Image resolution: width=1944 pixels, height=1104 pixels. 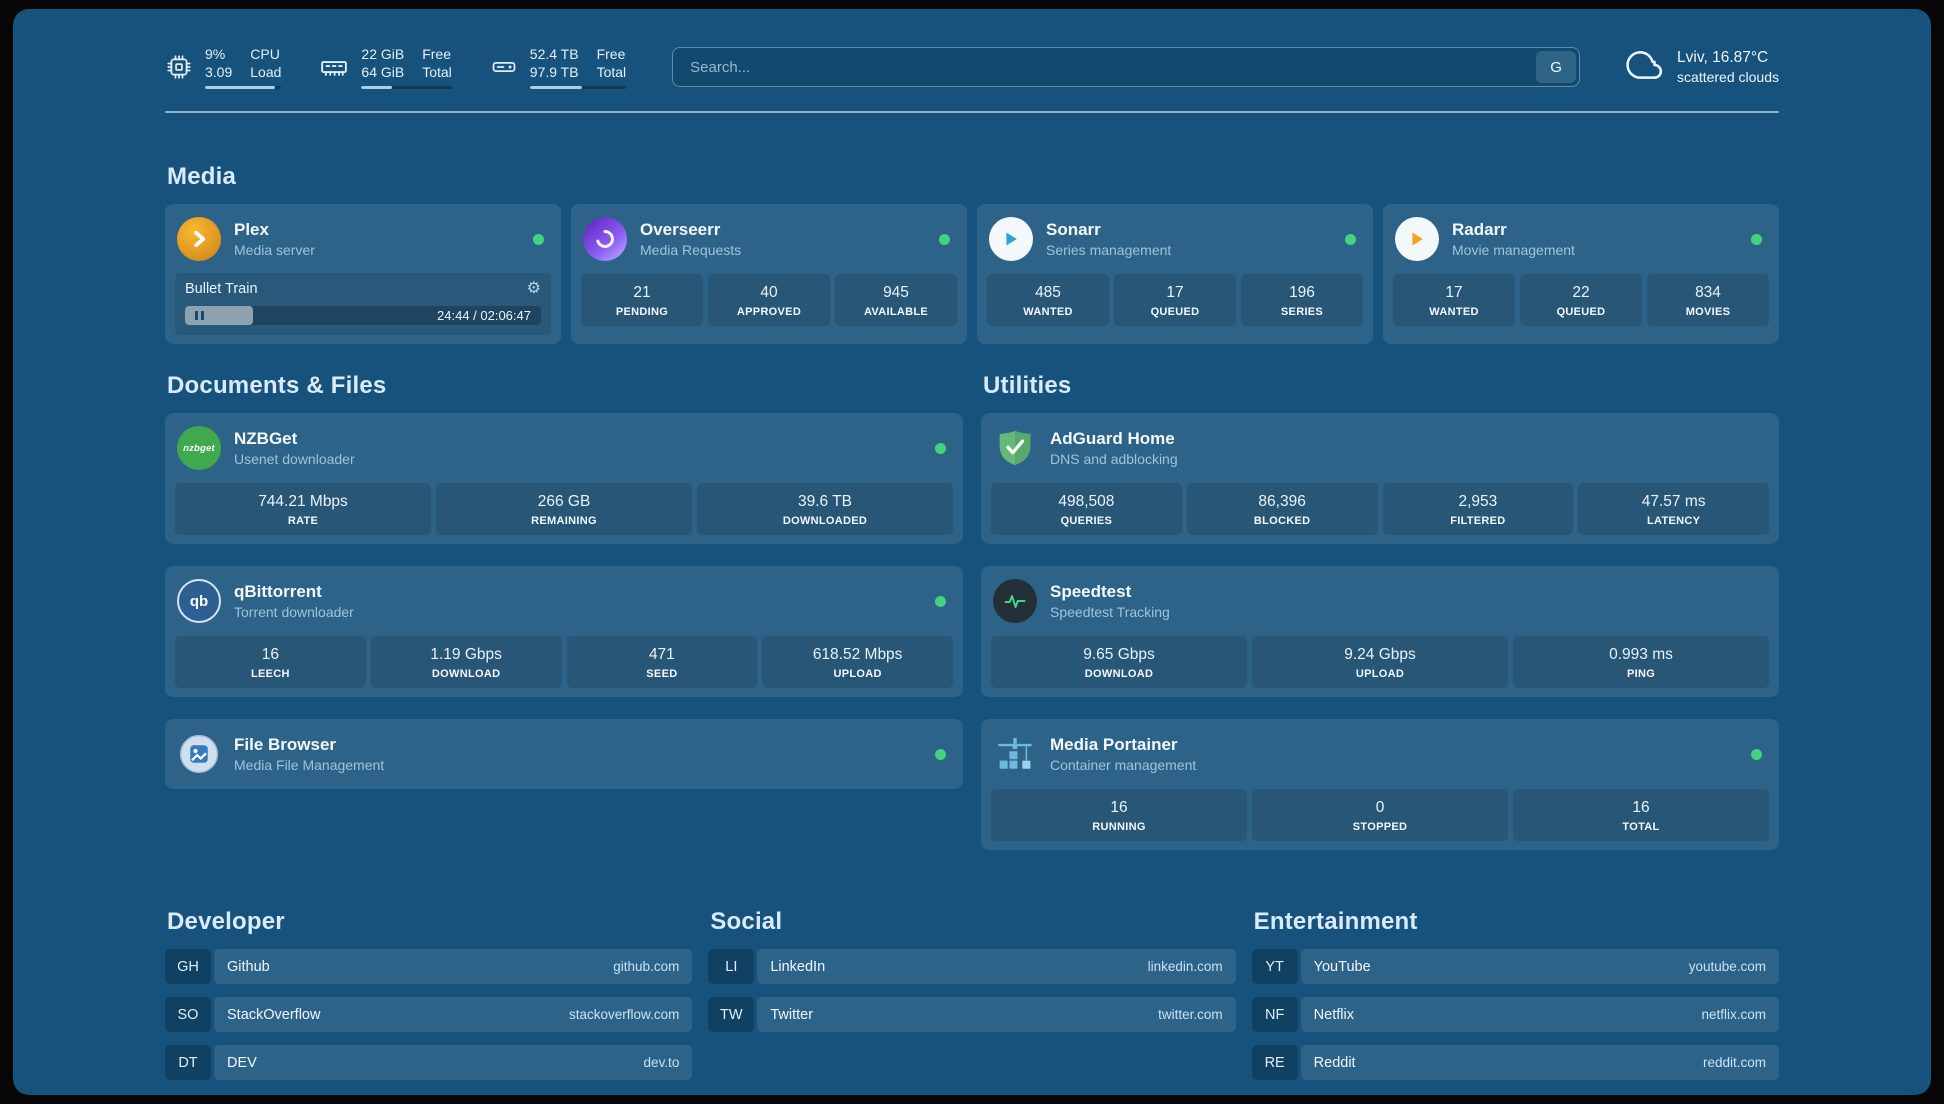 What do you see at coordinates (1175, 239) in the screenshot?
I see `service-link-sonarr: Sonarr Series management` at bounding box center [1175, 239].